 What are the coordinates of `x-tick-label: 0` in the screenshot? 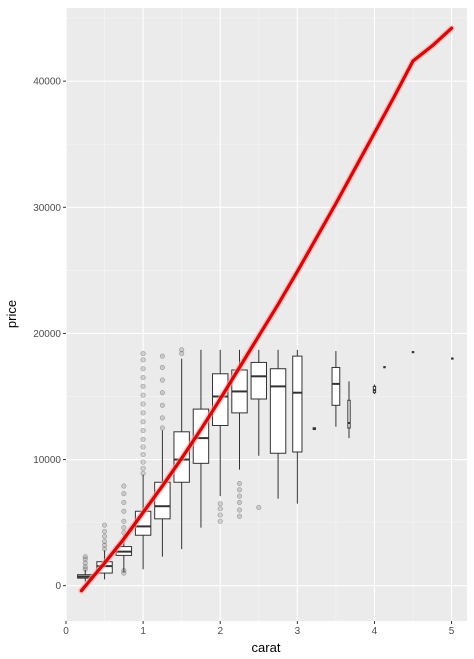 It's located at (66, 631).